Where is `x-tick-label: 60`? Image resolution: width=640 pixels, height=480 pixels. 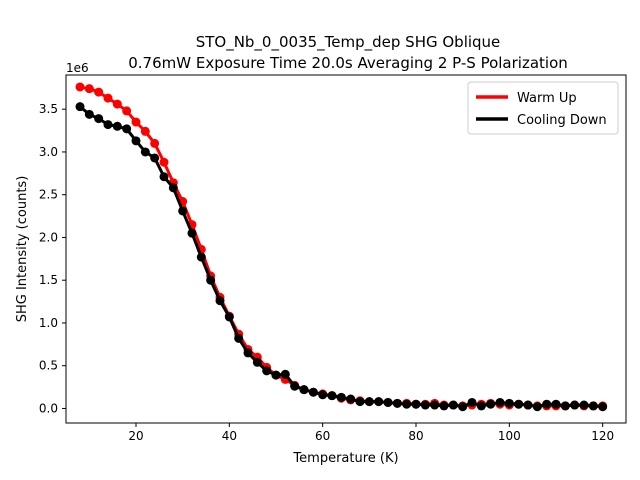 x-tick-label: 60 is located at coordinates (322, 436).